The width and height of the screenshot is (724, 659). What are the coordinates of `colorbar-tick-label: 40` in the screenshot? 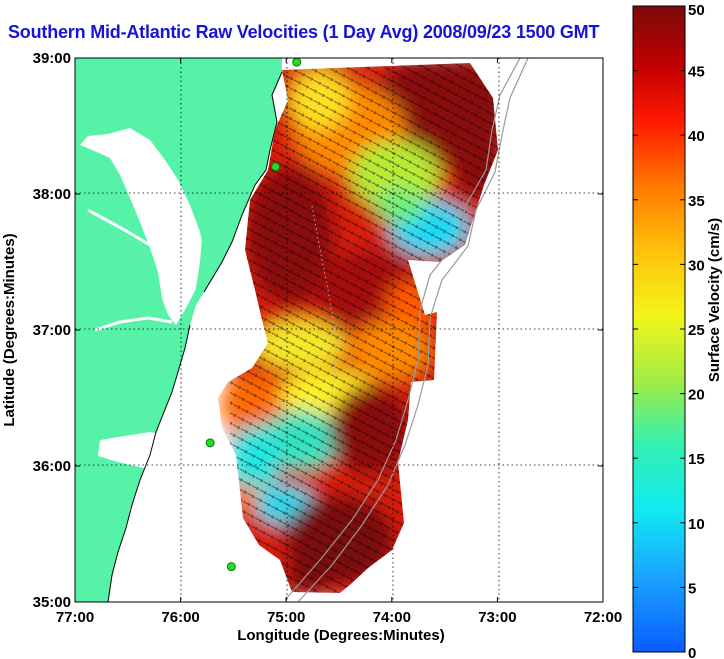 It's located at (696, 136).